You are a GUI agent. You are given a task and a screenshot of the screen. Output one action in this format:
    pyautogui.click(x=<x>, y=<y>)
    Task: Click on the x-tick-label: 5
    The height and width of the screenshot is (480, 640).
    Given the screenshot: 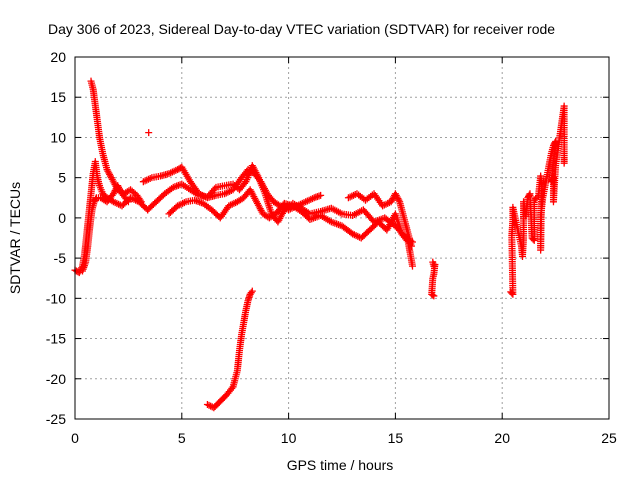 What is the action you would take?
    pyautogui.click(x=182, y=438)
    